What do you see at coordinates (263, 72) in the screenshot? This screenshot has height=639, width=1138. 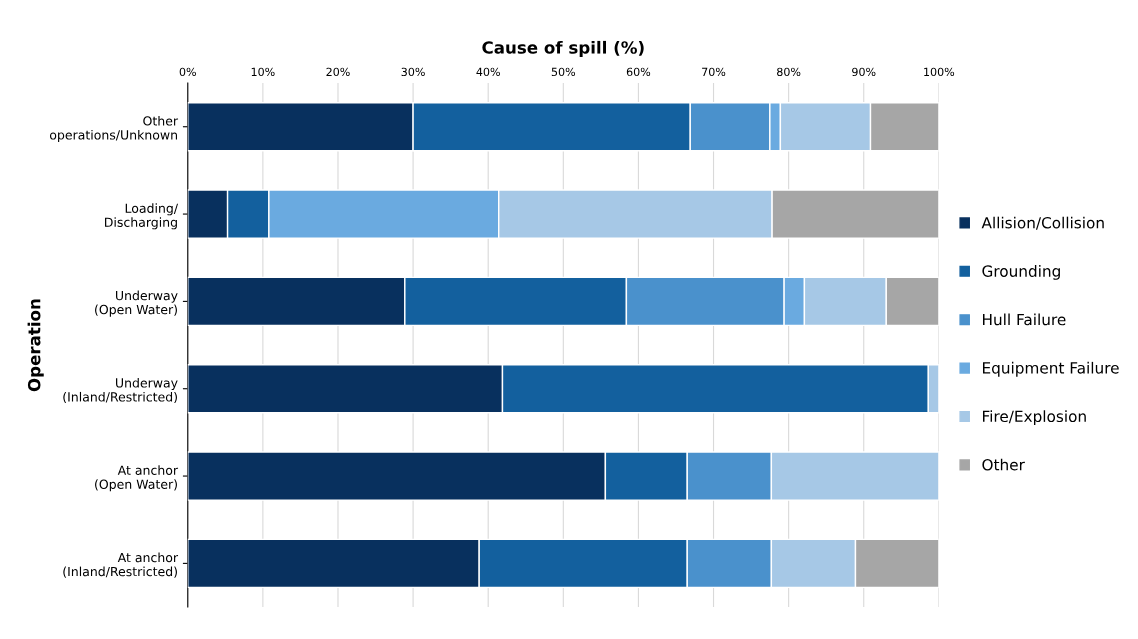 I see `x-tick-label: 10%` at bounding box center [263, 72].